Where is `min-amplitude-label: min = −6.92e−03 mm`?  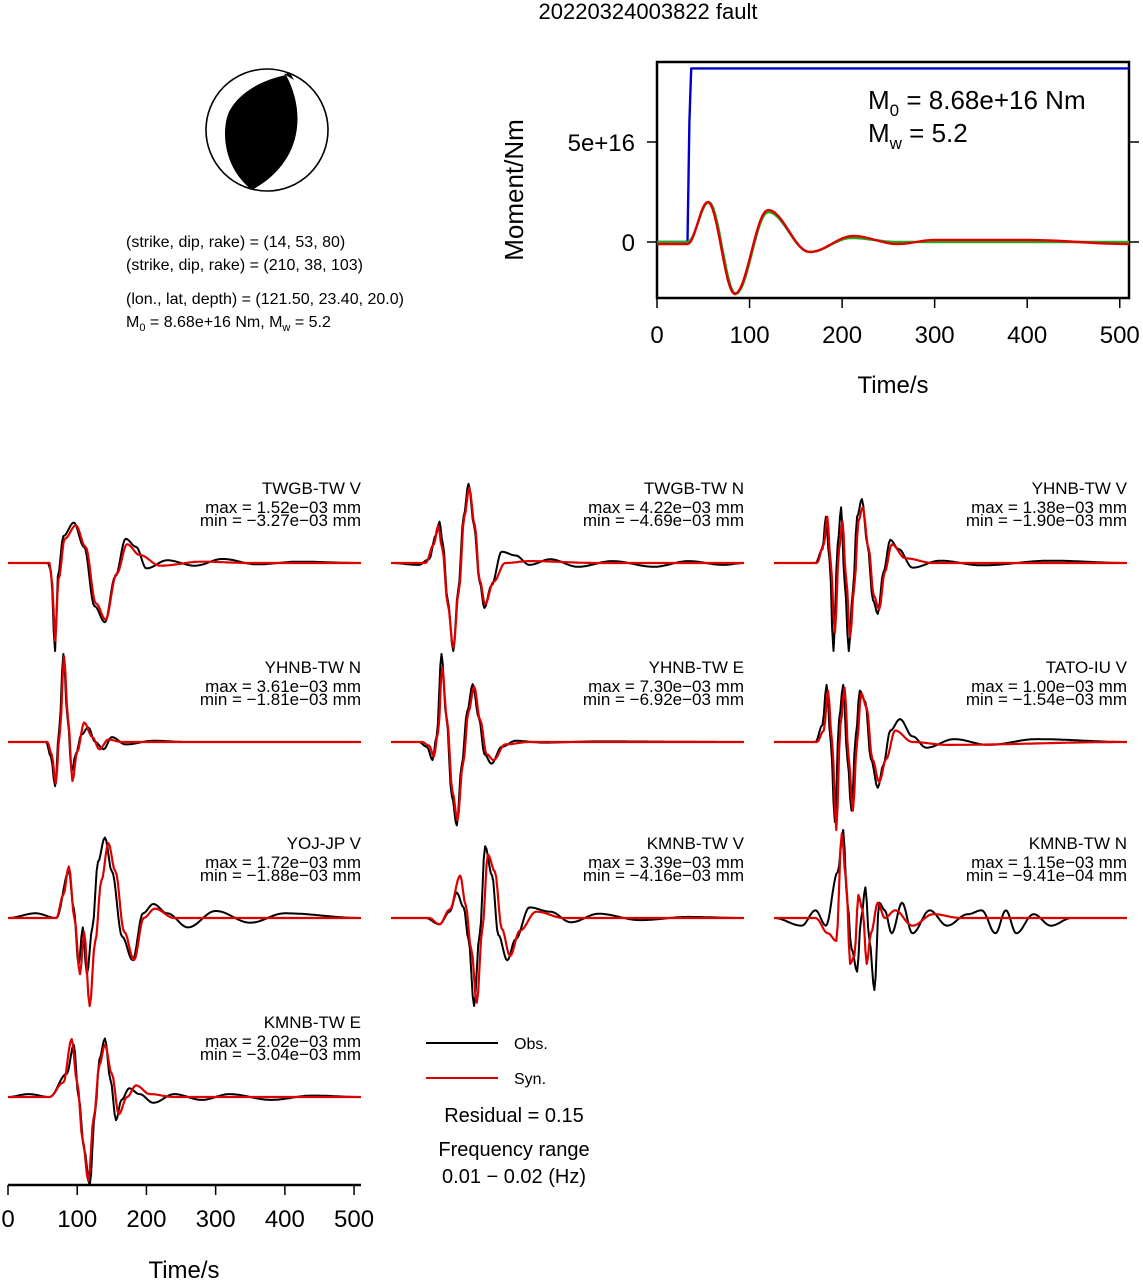
min-amplitude-label: min = −6.92e−03 mm is located at coordinates (663, 699).